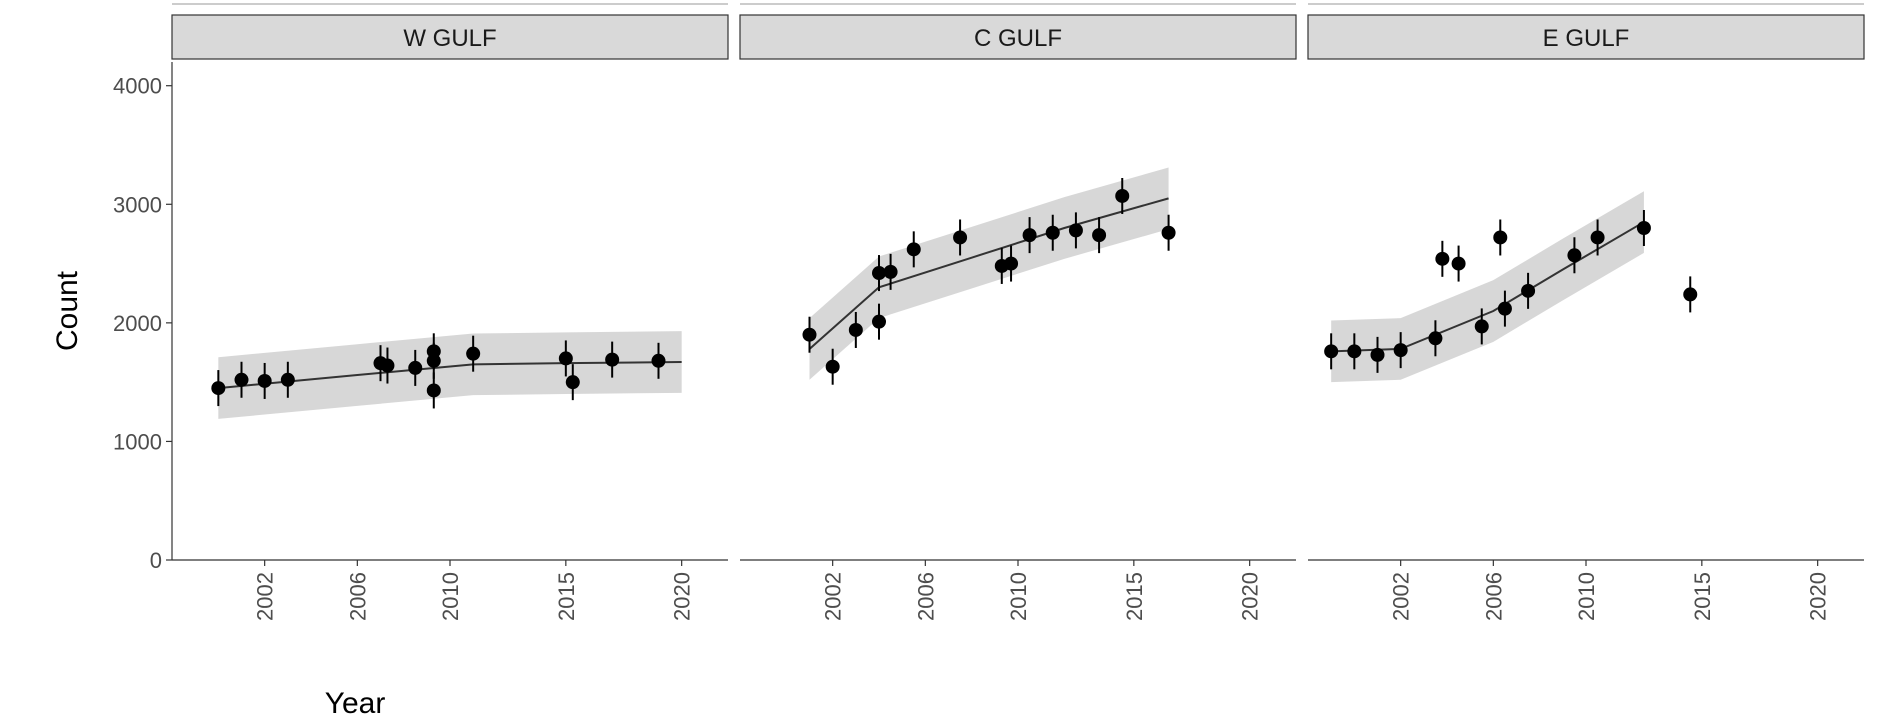 Image resolution: width=1885 pixels, height=723 pixels. I want to click on facet-strip-label: E GULF, so click(1586, 38).